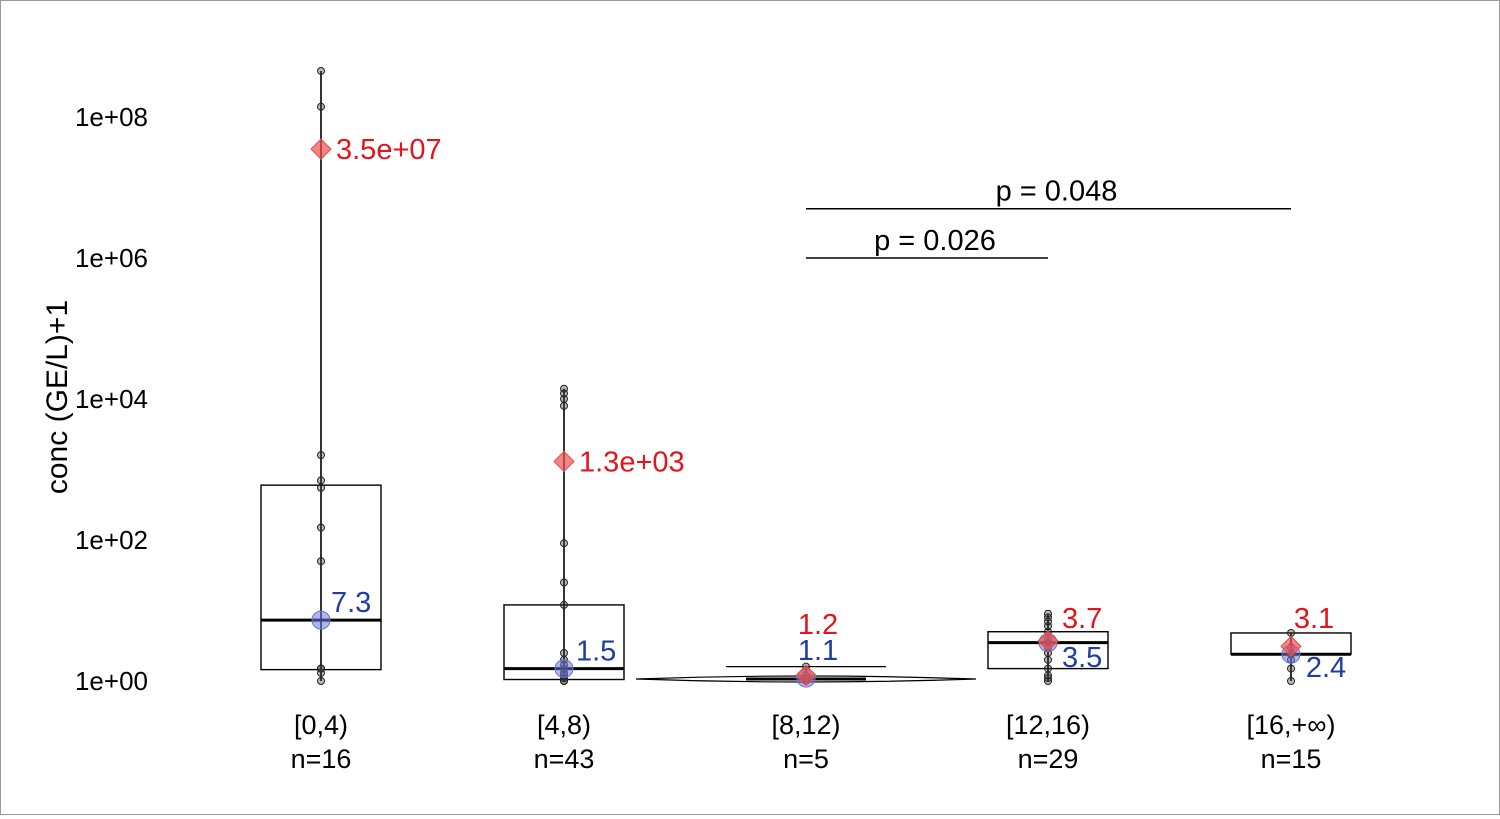 The image size is (1500, 819). I want to click on sample-size-label: n=16, so click(321, 759).